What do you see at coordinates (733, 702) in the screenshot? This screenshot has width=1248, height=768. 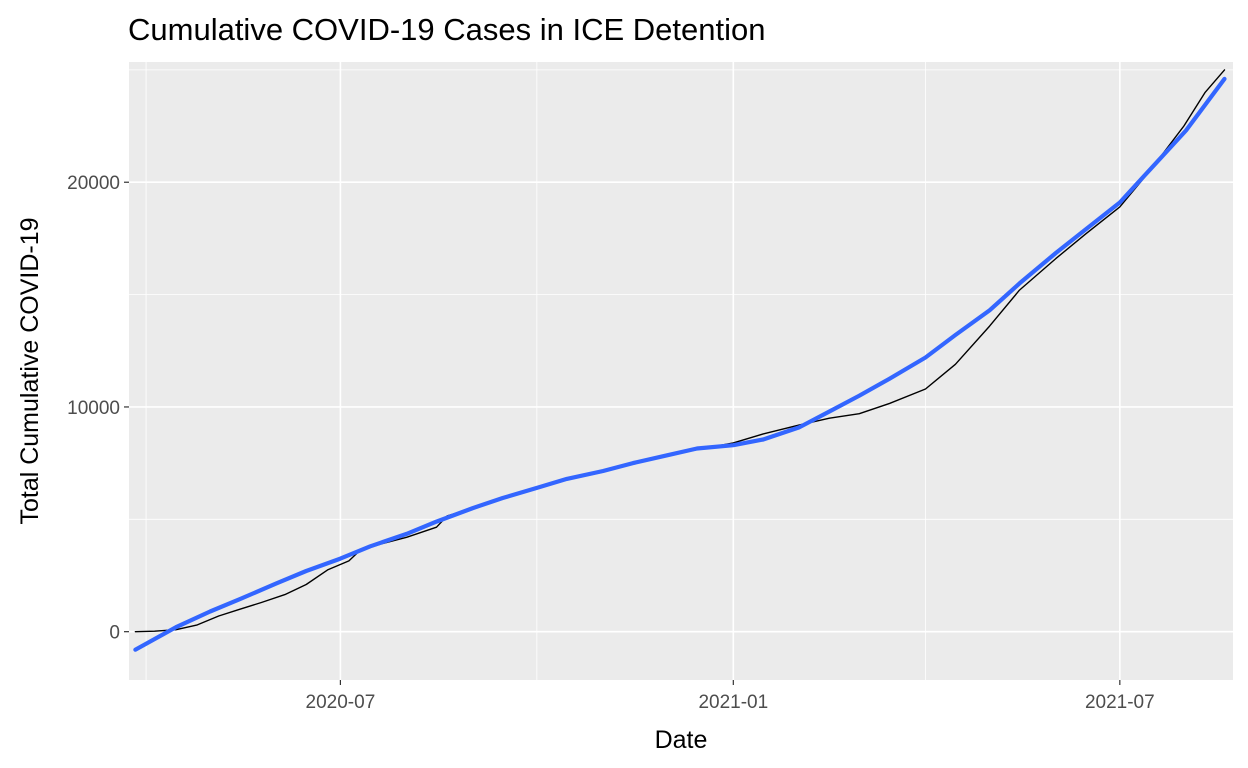 I see `x-tick-label: 2021-01` at bounding box center [733, 702].